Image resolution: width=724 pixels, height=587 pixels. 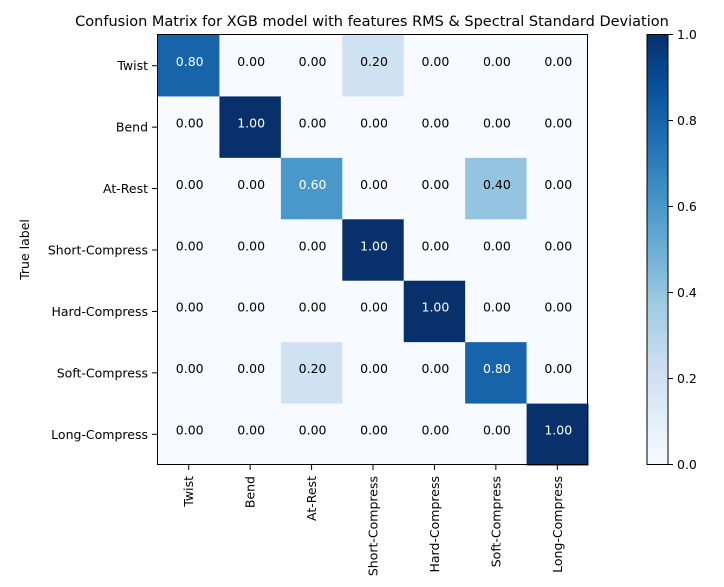 What do you see at coordinates (102, 372) in the screenshot?
I see `y-tick-label: Soft-Compress` at bounding box center [102, 372].